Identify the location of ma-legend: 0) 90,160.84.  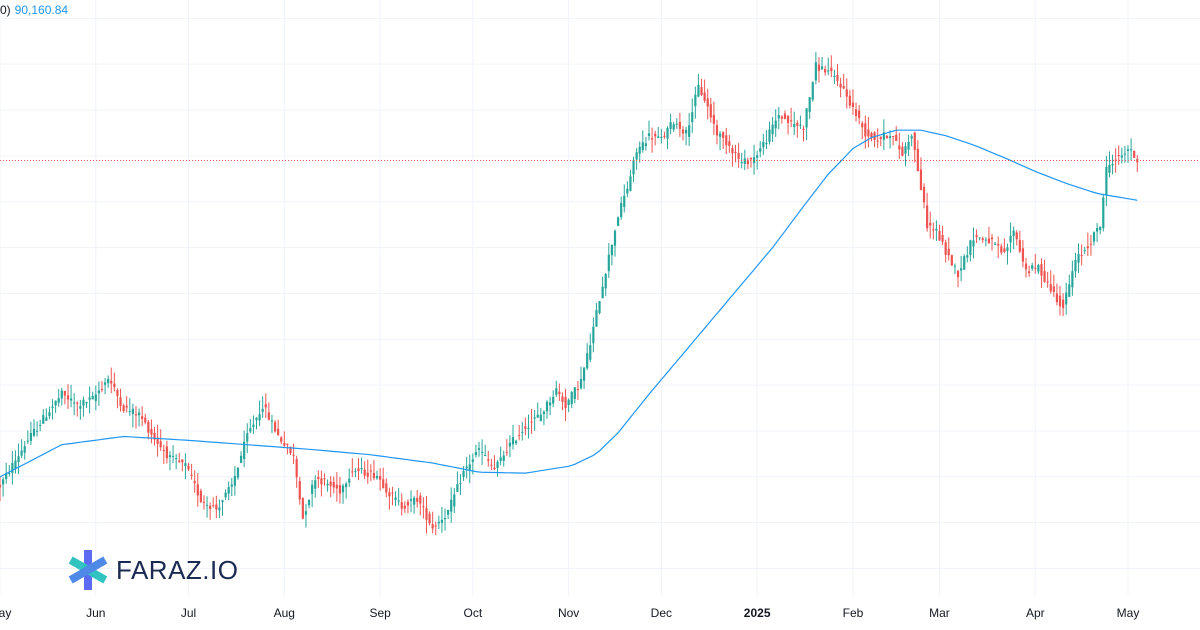
(34, 10).